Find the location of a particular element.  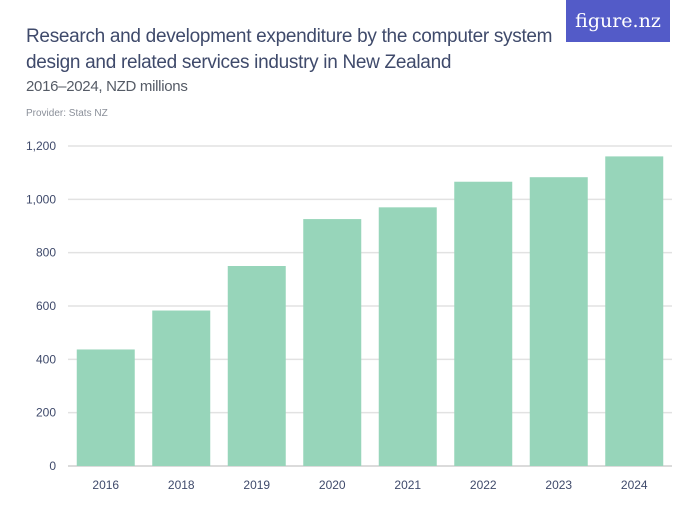

bar-2022 is located at coordinates (483, 323).